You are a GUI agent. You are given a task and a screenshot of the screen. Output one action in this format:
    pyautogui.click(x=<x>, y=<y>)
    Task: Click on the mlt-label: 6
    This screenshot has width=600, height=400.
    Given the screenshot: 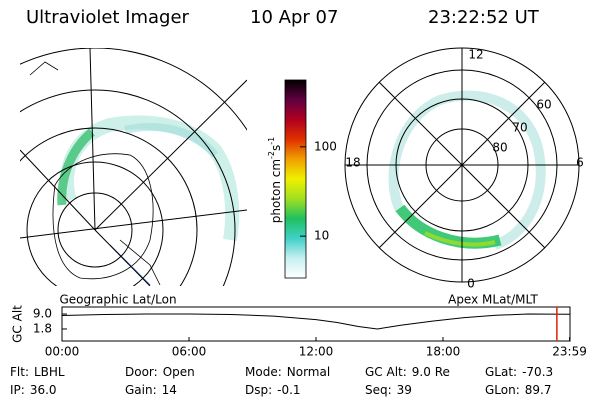 What is the action you would take?
    pyautogui.click(x=580, y=163)
    